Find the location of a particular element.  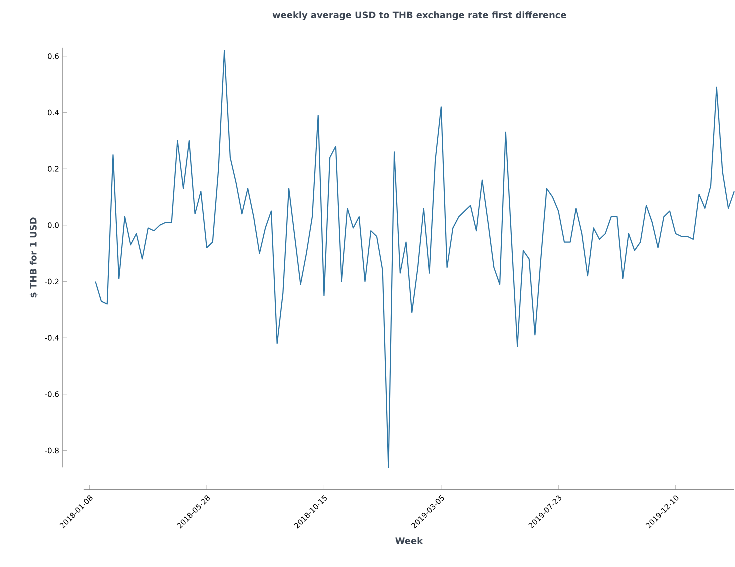

chart-title: weekly average USD to THB exchange rate first difference is located at coordinates (419, 16).